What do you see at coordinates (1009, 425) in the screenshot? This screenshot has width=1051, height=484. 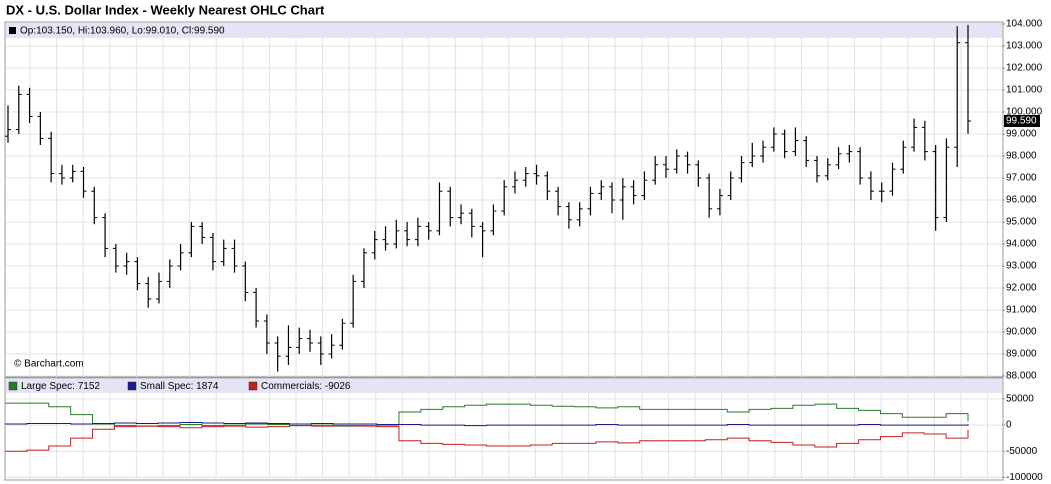 I see `y-tick-label: 0` at bounding box center [1009, 425].